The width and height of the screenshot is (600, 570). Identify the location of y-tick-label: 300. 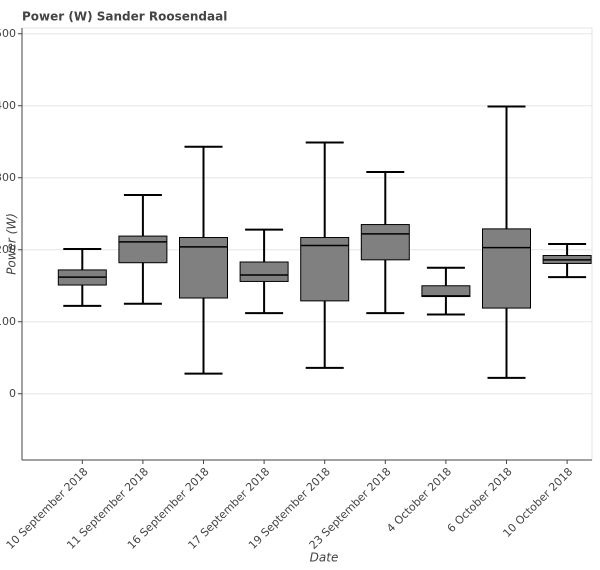
(8, 177).